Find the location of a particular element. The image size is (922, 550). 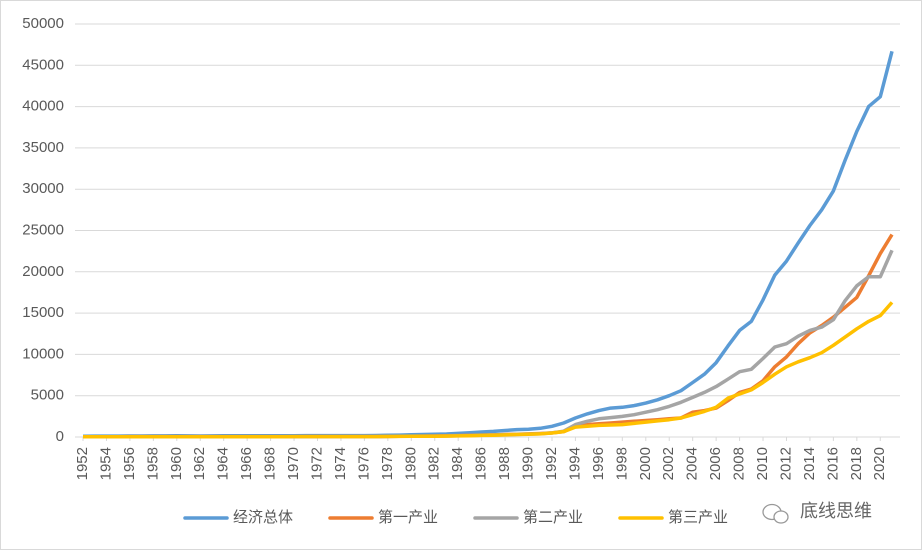

watermark-icon is located at coordinates (775, 513).